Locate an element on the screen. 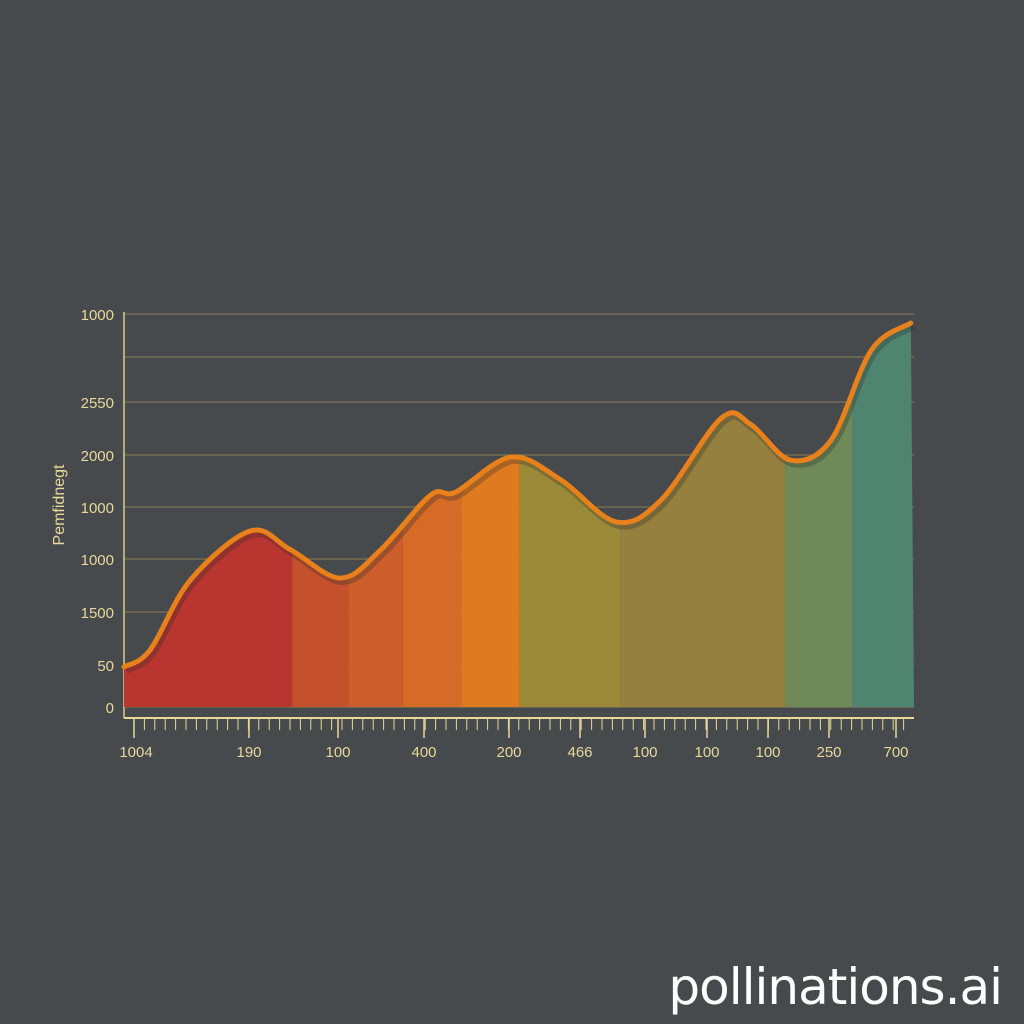 This screenshot has width=1024, height=1024. x-tick-label: 190 is located at coordinates (248, 752).